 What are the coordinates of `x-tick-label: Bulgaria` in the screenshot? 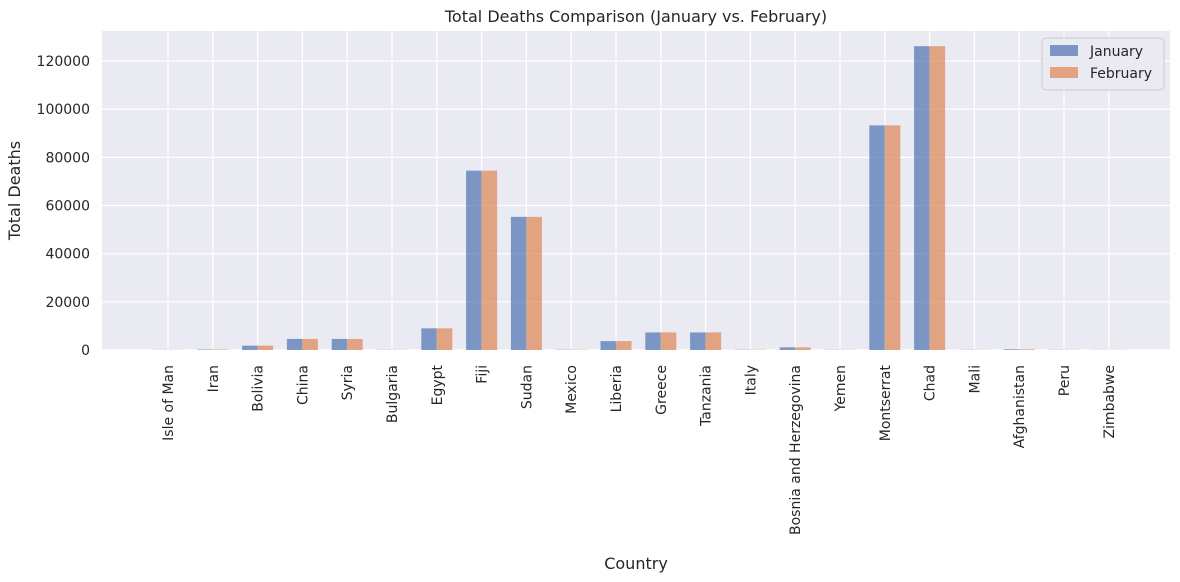 It's located at (393, 394).